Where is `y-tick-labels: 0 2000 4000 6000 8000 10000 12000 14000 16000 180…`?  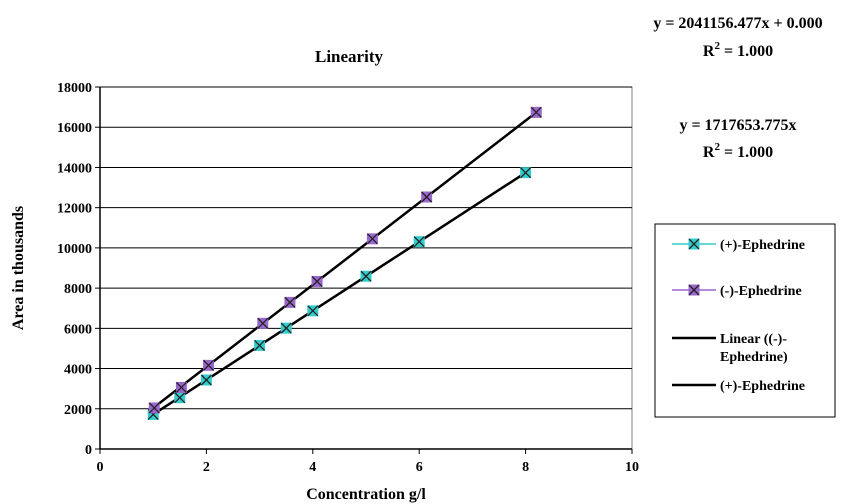 y-tick-labels: 0 2000 4000 6000 8000 10000 12000 14000 16000 180… is located at coordinates (74, 269).